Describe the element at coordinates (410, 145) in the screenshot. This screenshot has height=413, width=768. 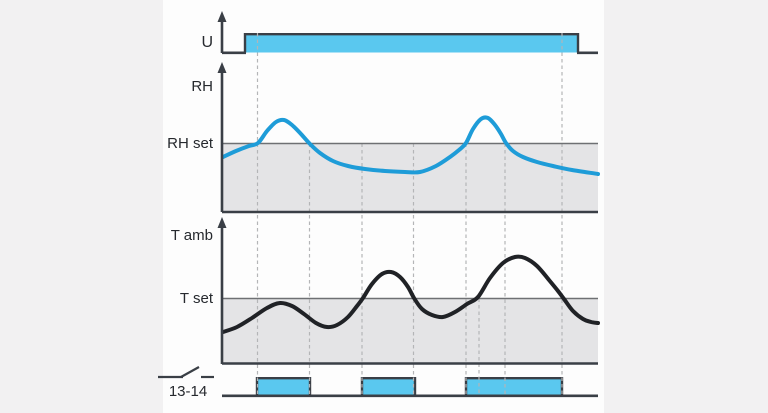
I see `rh-curve` at that location.